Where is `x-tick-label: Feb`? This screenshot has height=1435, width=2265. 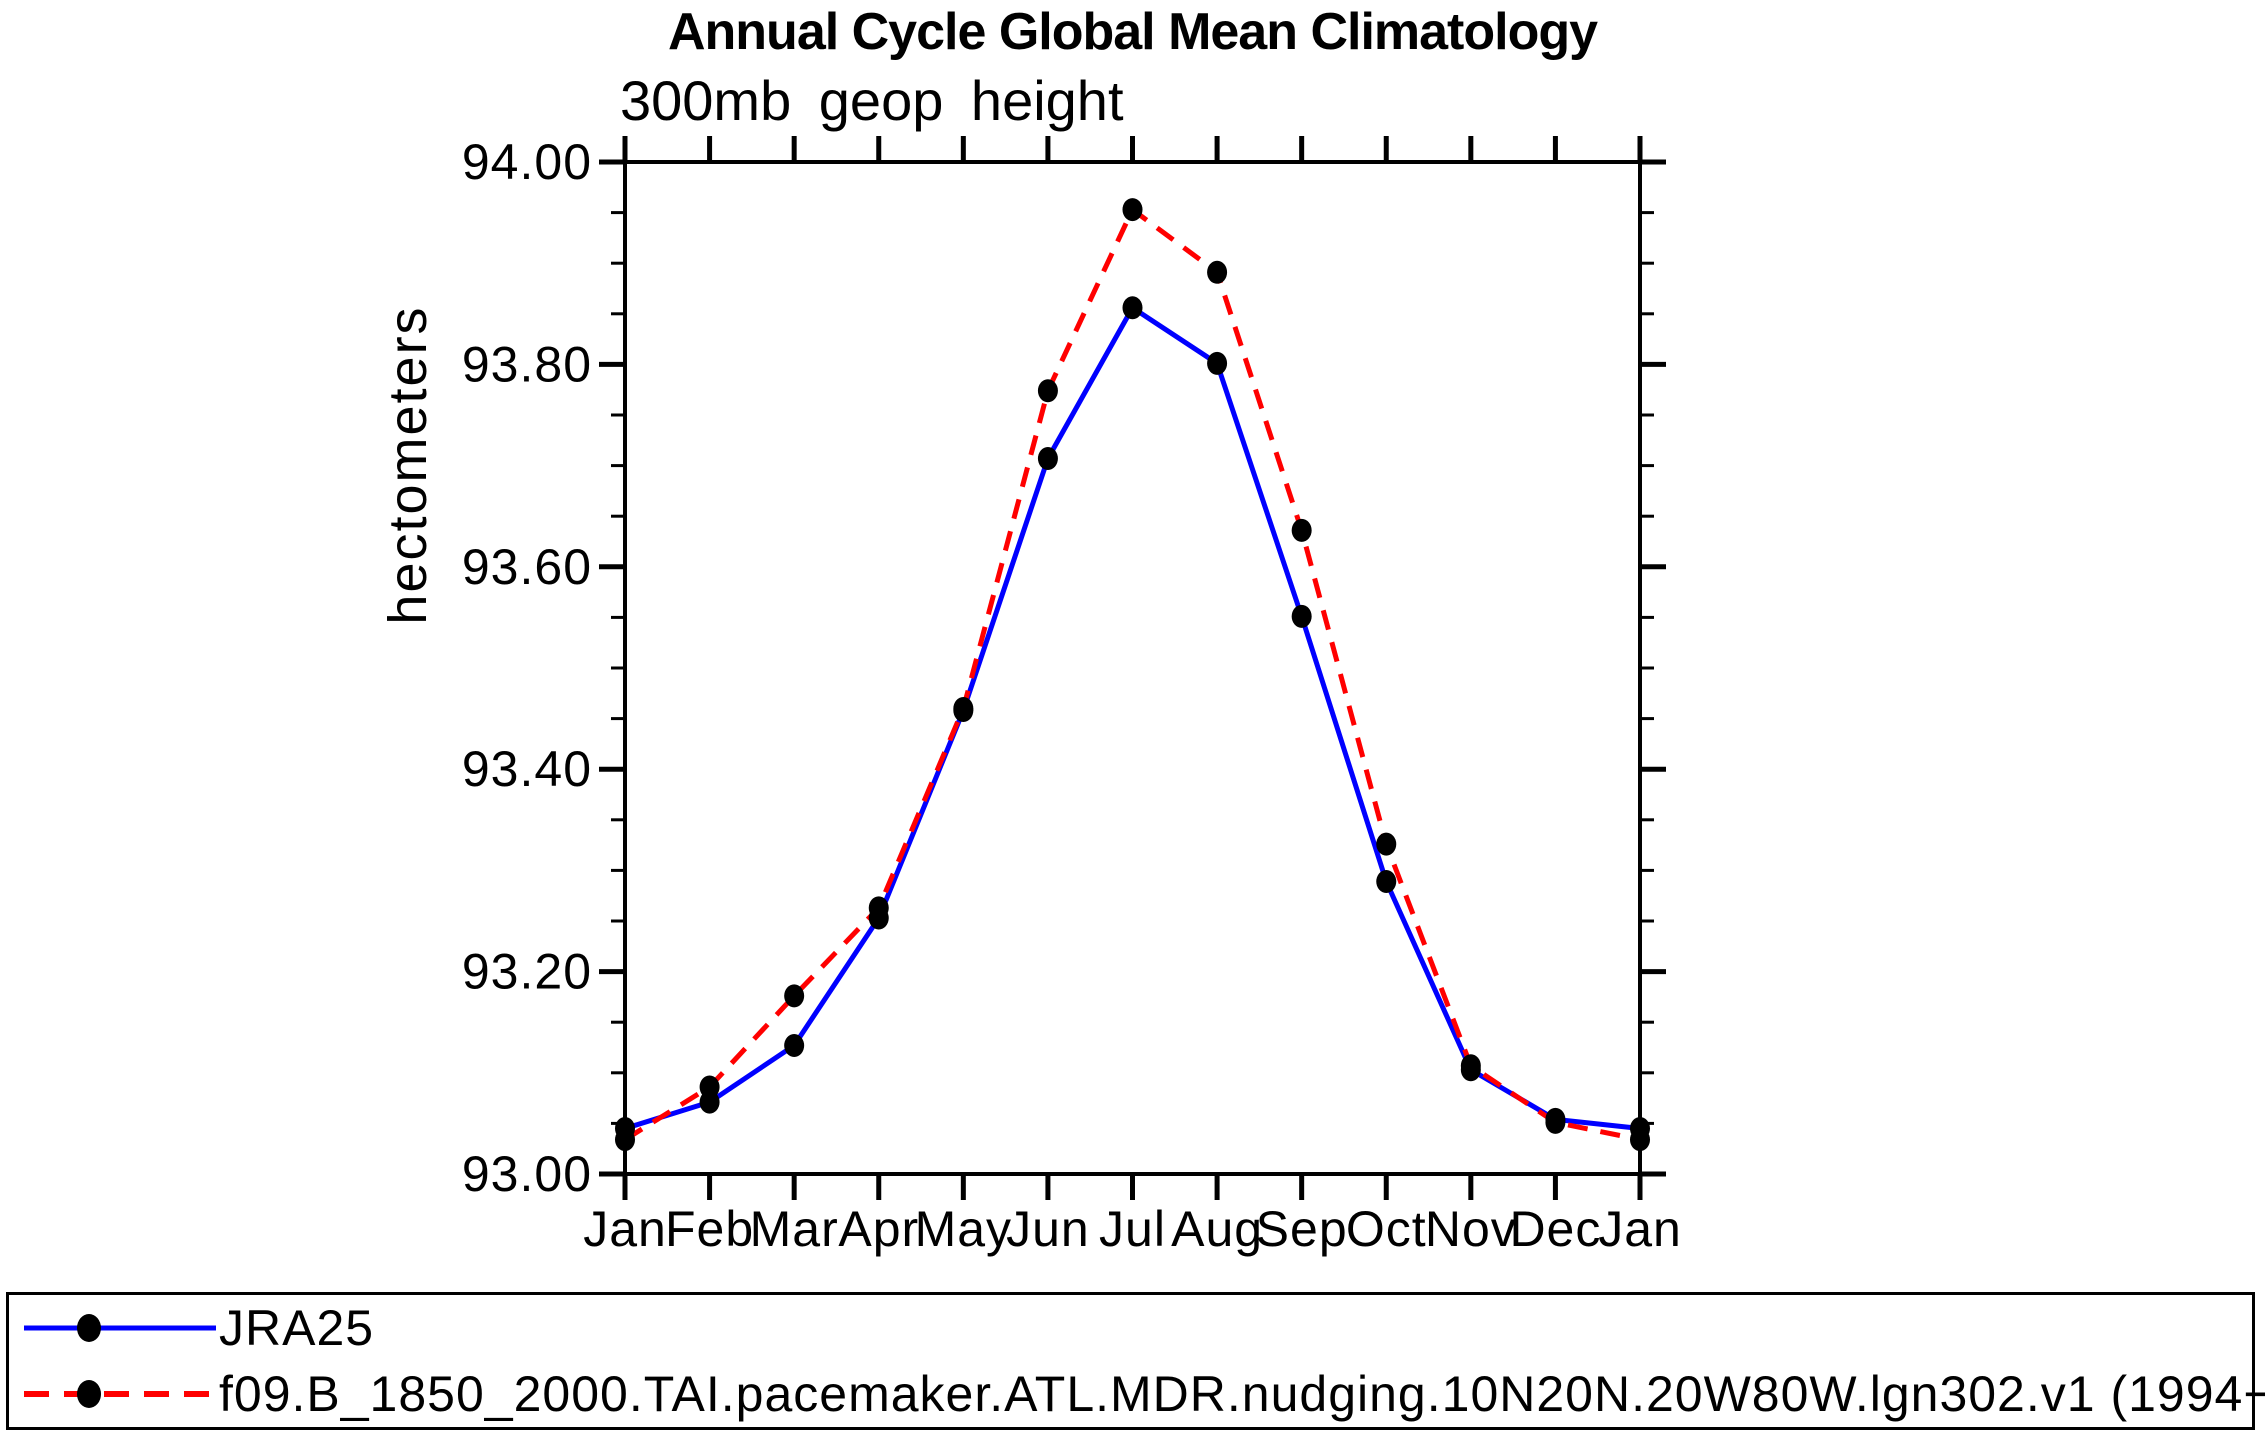
x-tick-label: Feb is located at coordinates (709, 1229).